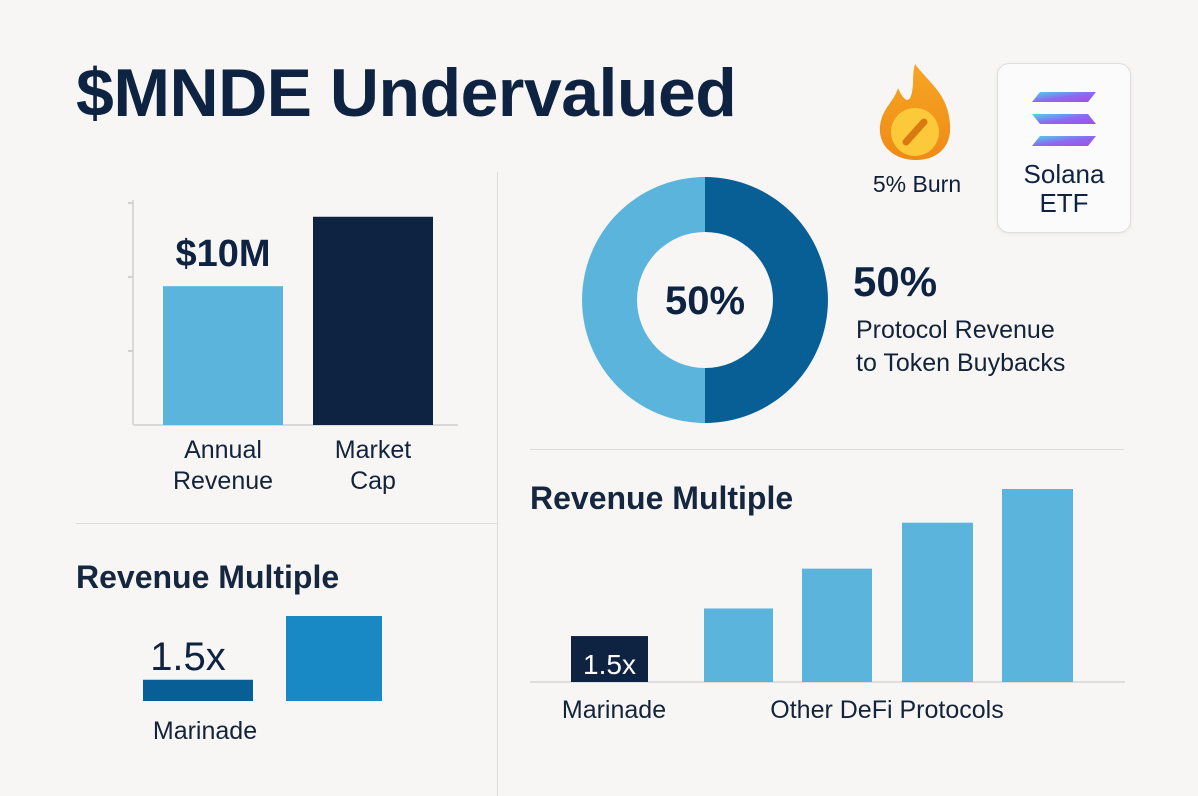 The image size is (1198, 796). I want to click on bar-annual-revenue, so click(223, 355).